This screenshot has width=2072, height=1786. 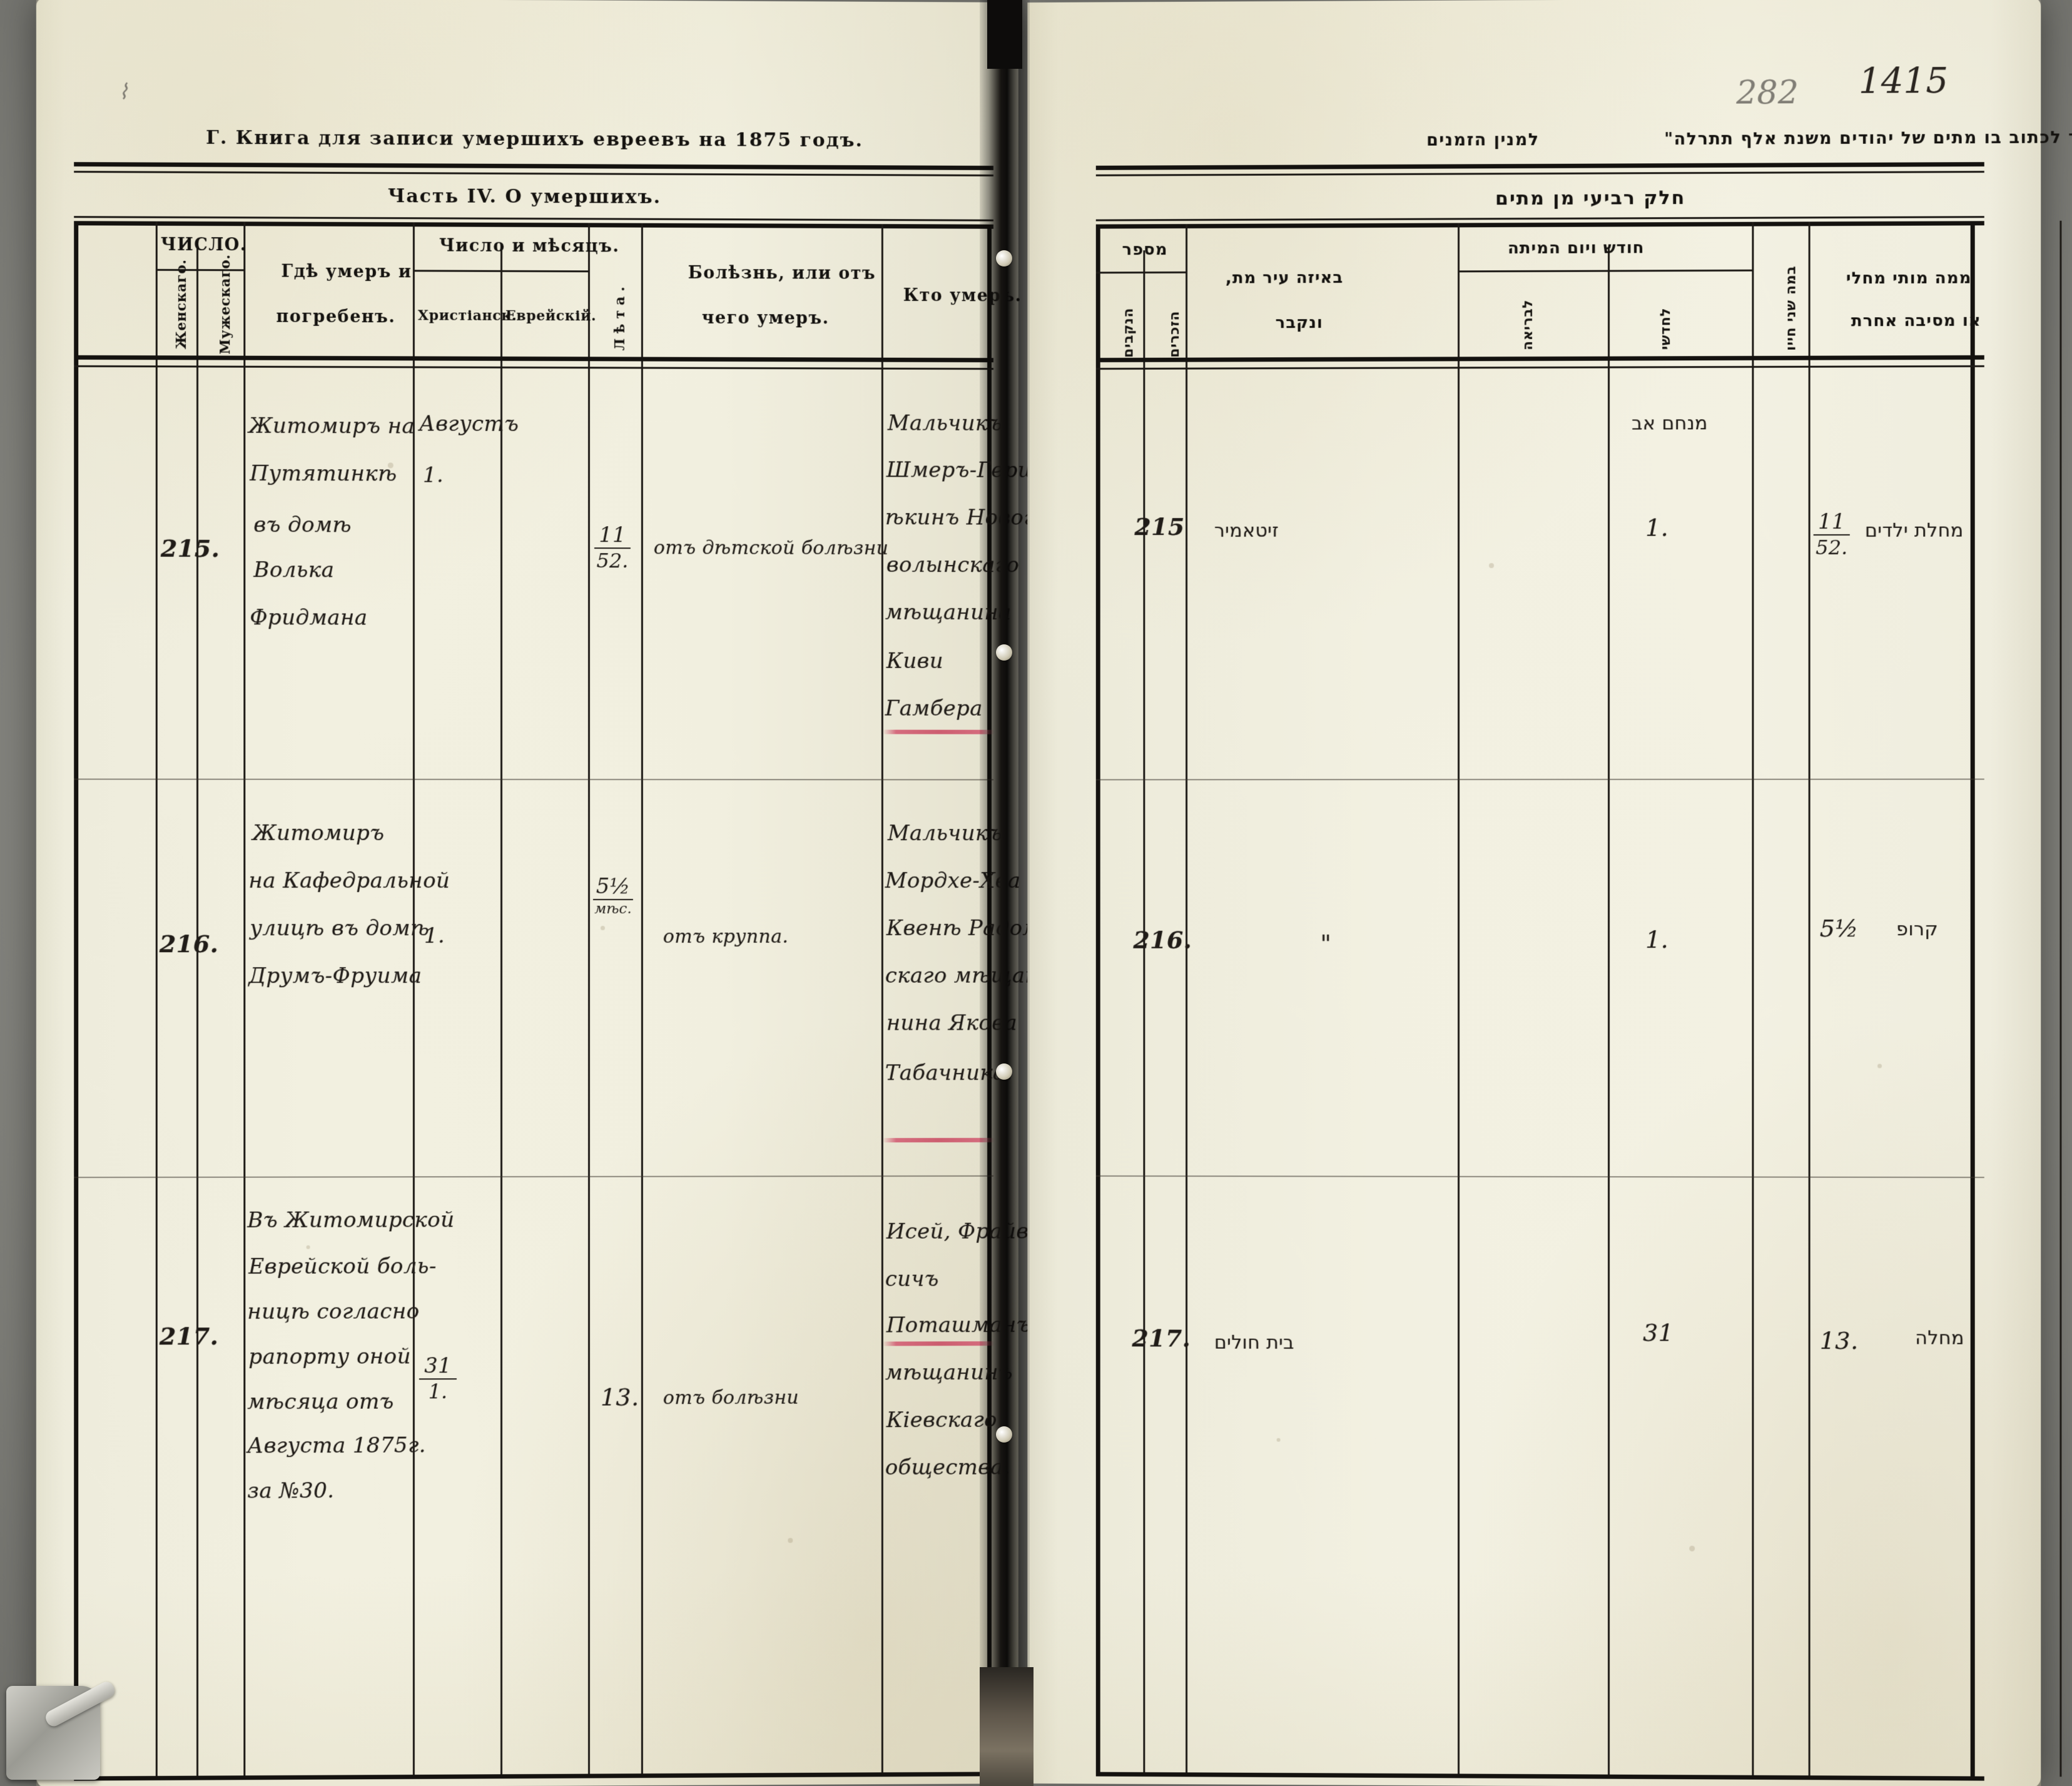 What do you see at coordinates (1187, 998) in the screenshot?
I see `right-col-rule-number` at bounding box center [1187, 998].